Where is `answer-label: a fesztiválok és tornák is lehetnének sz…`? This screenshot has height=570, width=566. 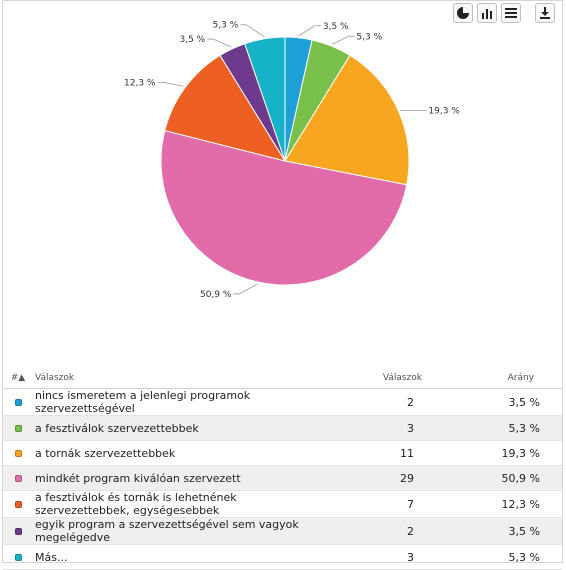 answer-label: a fesztiválok és tornák is lehetnének sz… is located at coordinates (178, 504).